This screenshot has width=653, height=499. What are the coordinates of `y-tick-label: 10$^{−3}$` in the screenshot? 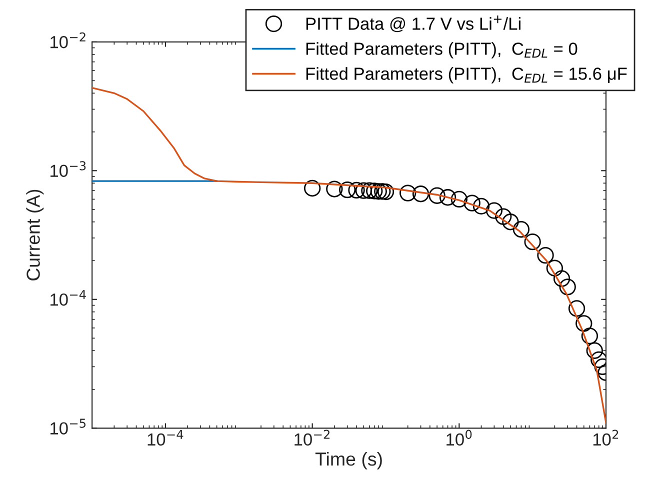 It's located at (68, 169).